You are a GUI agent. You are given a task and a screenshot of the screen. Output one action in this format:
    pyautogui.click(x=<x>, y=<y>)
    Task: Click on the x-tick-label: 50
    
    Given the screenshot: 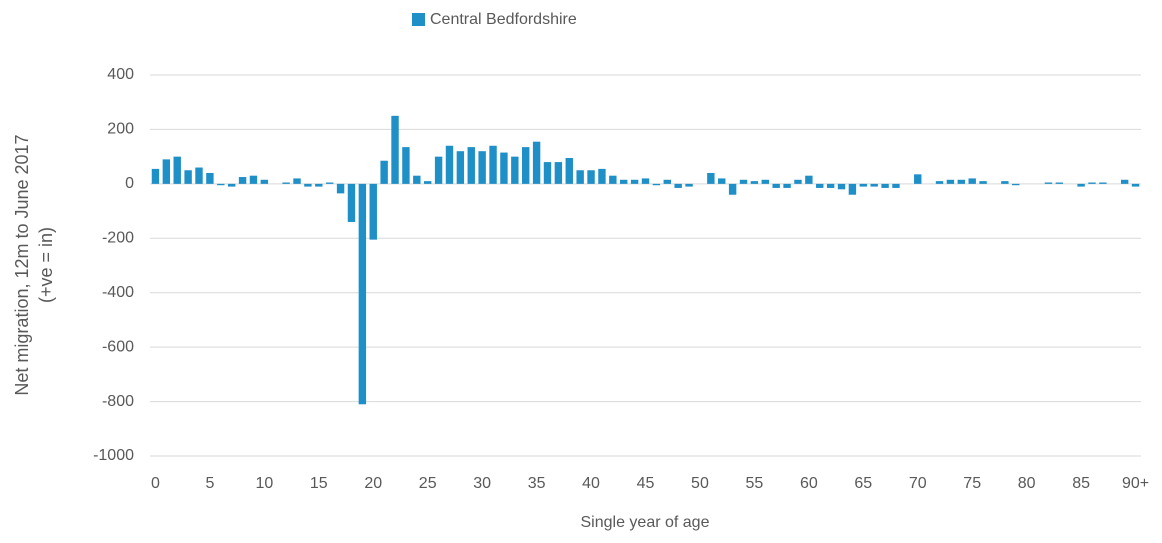 What is the action you would take?
    pyautogui.click(x=700, y=483)
    